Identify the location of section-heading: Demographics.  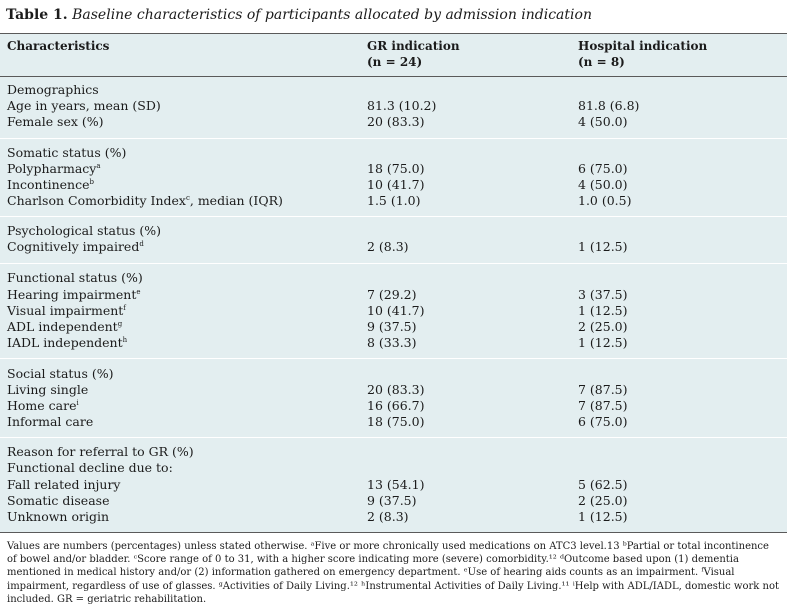
(53, 89).